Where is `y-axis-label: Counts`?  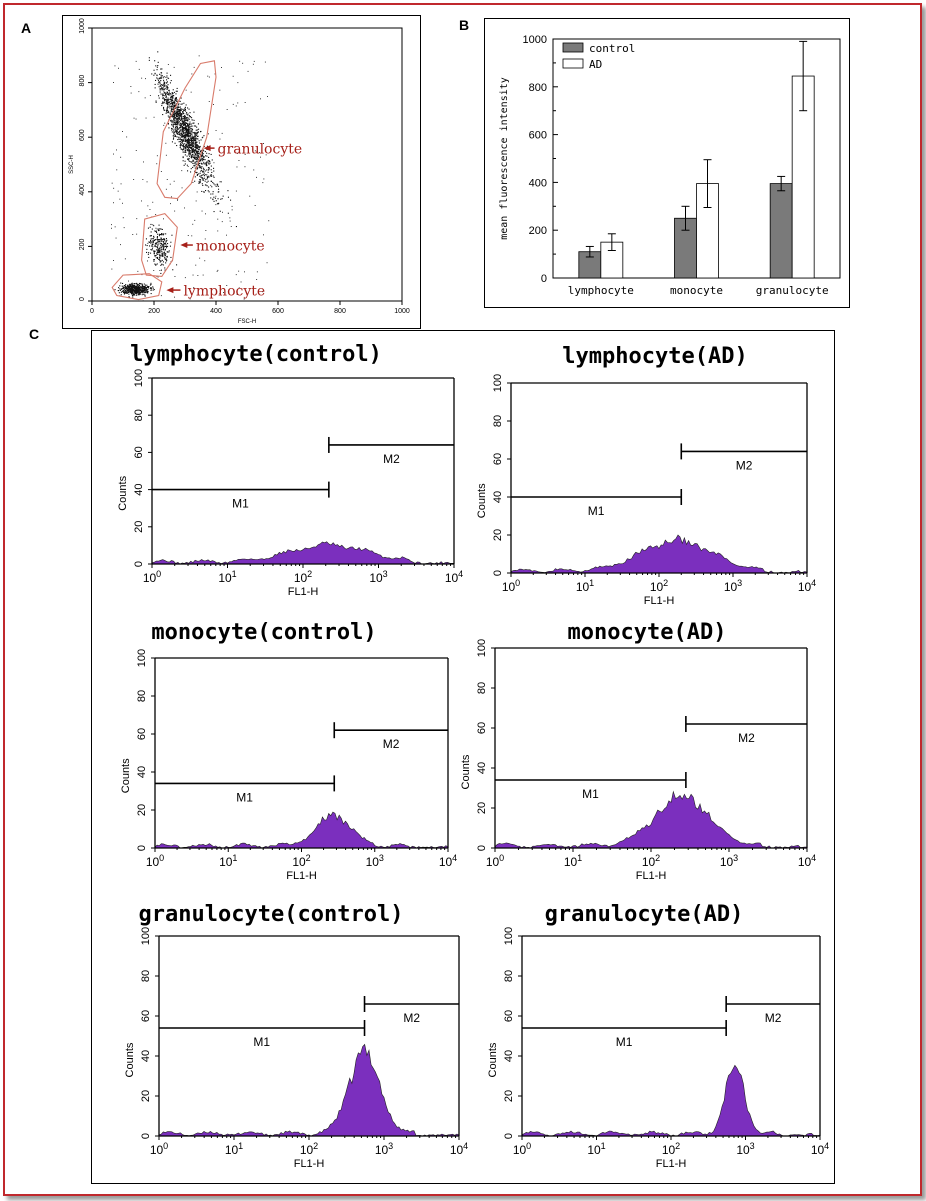 y-axis-label: Counts is located at coordinates (466, 771).